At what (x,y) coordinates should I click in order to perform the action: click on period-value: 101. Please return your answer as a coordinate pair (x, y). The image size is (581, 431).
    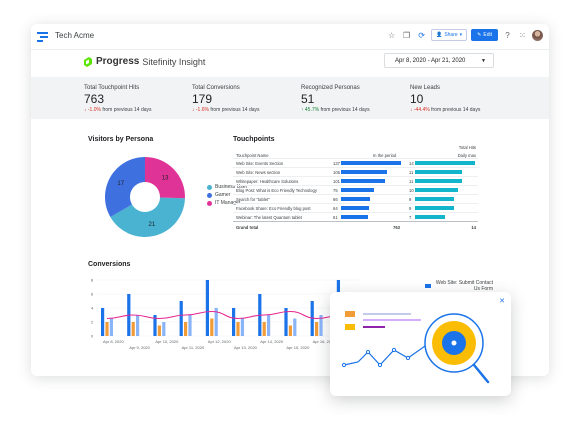
    Looking at the image, I should click on (336, 181).